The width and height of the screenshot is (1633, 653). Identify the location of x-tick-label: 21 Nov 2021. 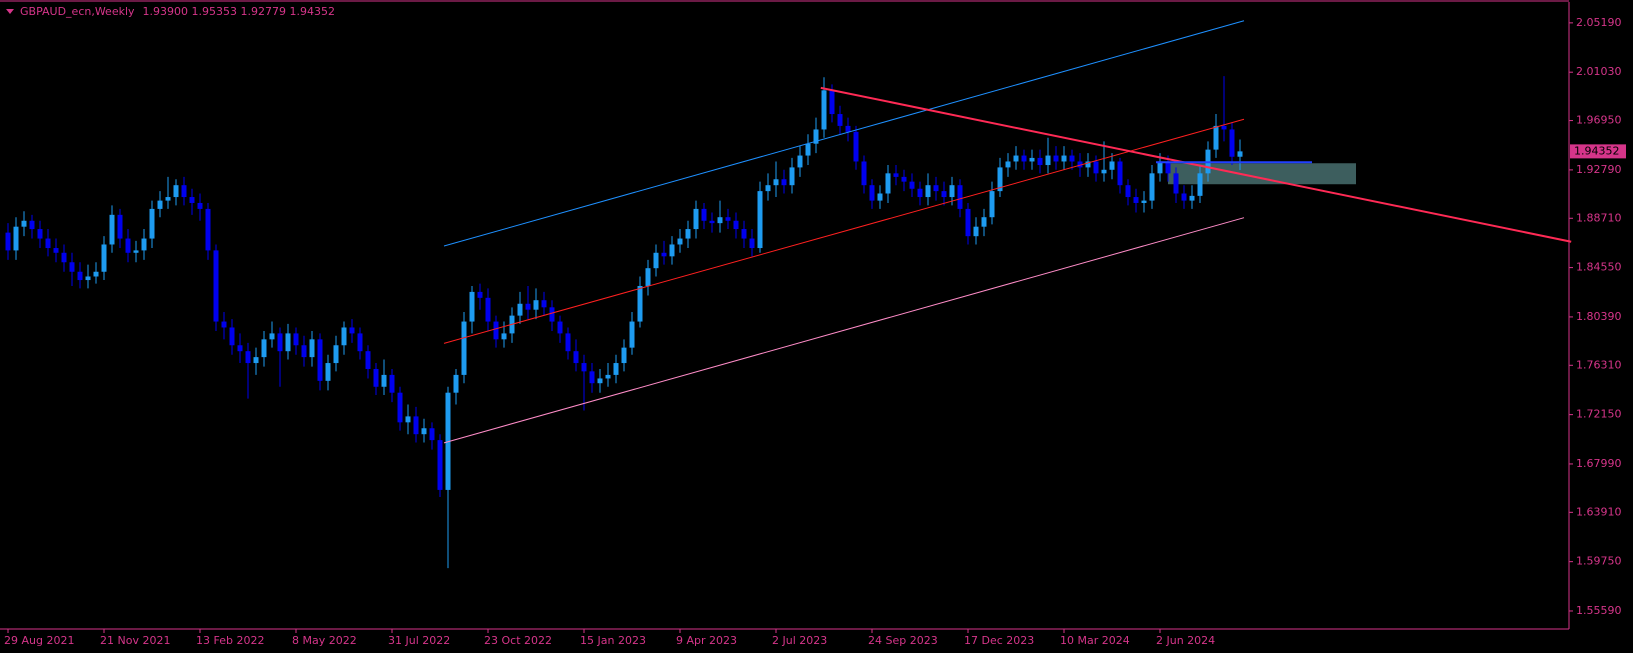
(135, 640).